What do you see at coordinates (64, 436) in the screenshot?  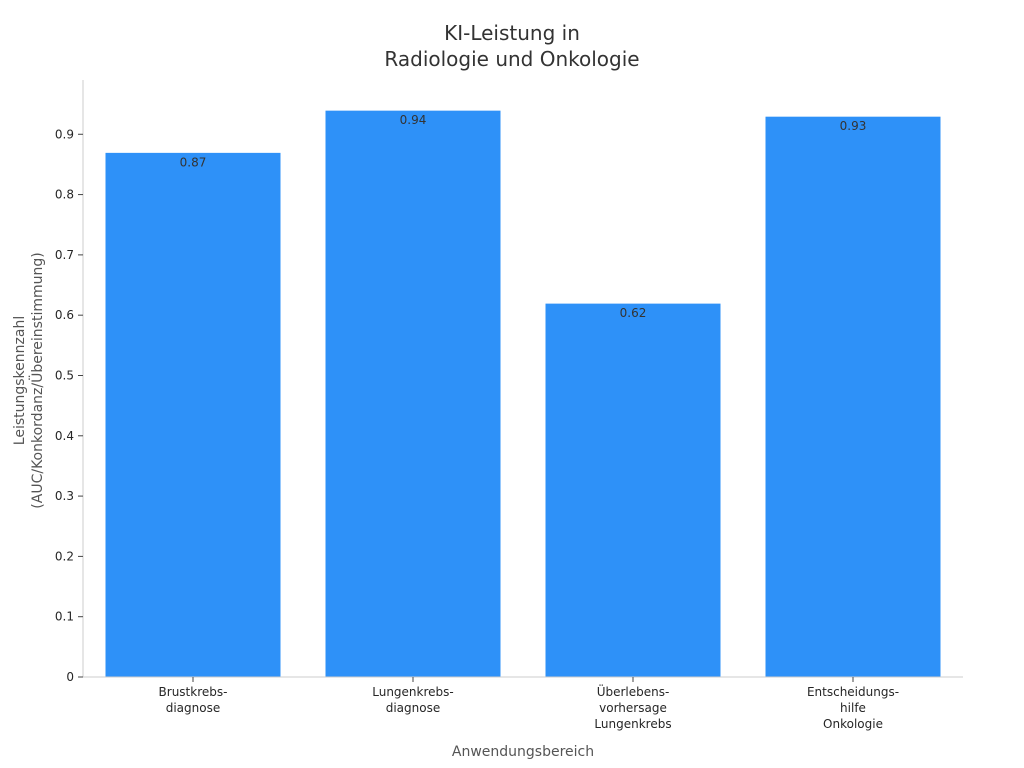 I see `y-tick-label: 0.4` at bounding box center [64, 436].